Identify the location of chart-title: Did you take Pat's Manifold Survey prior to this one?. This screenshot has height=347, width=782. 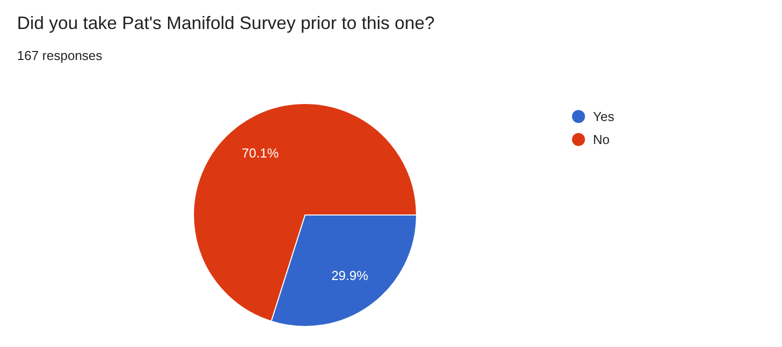
(226, 23).